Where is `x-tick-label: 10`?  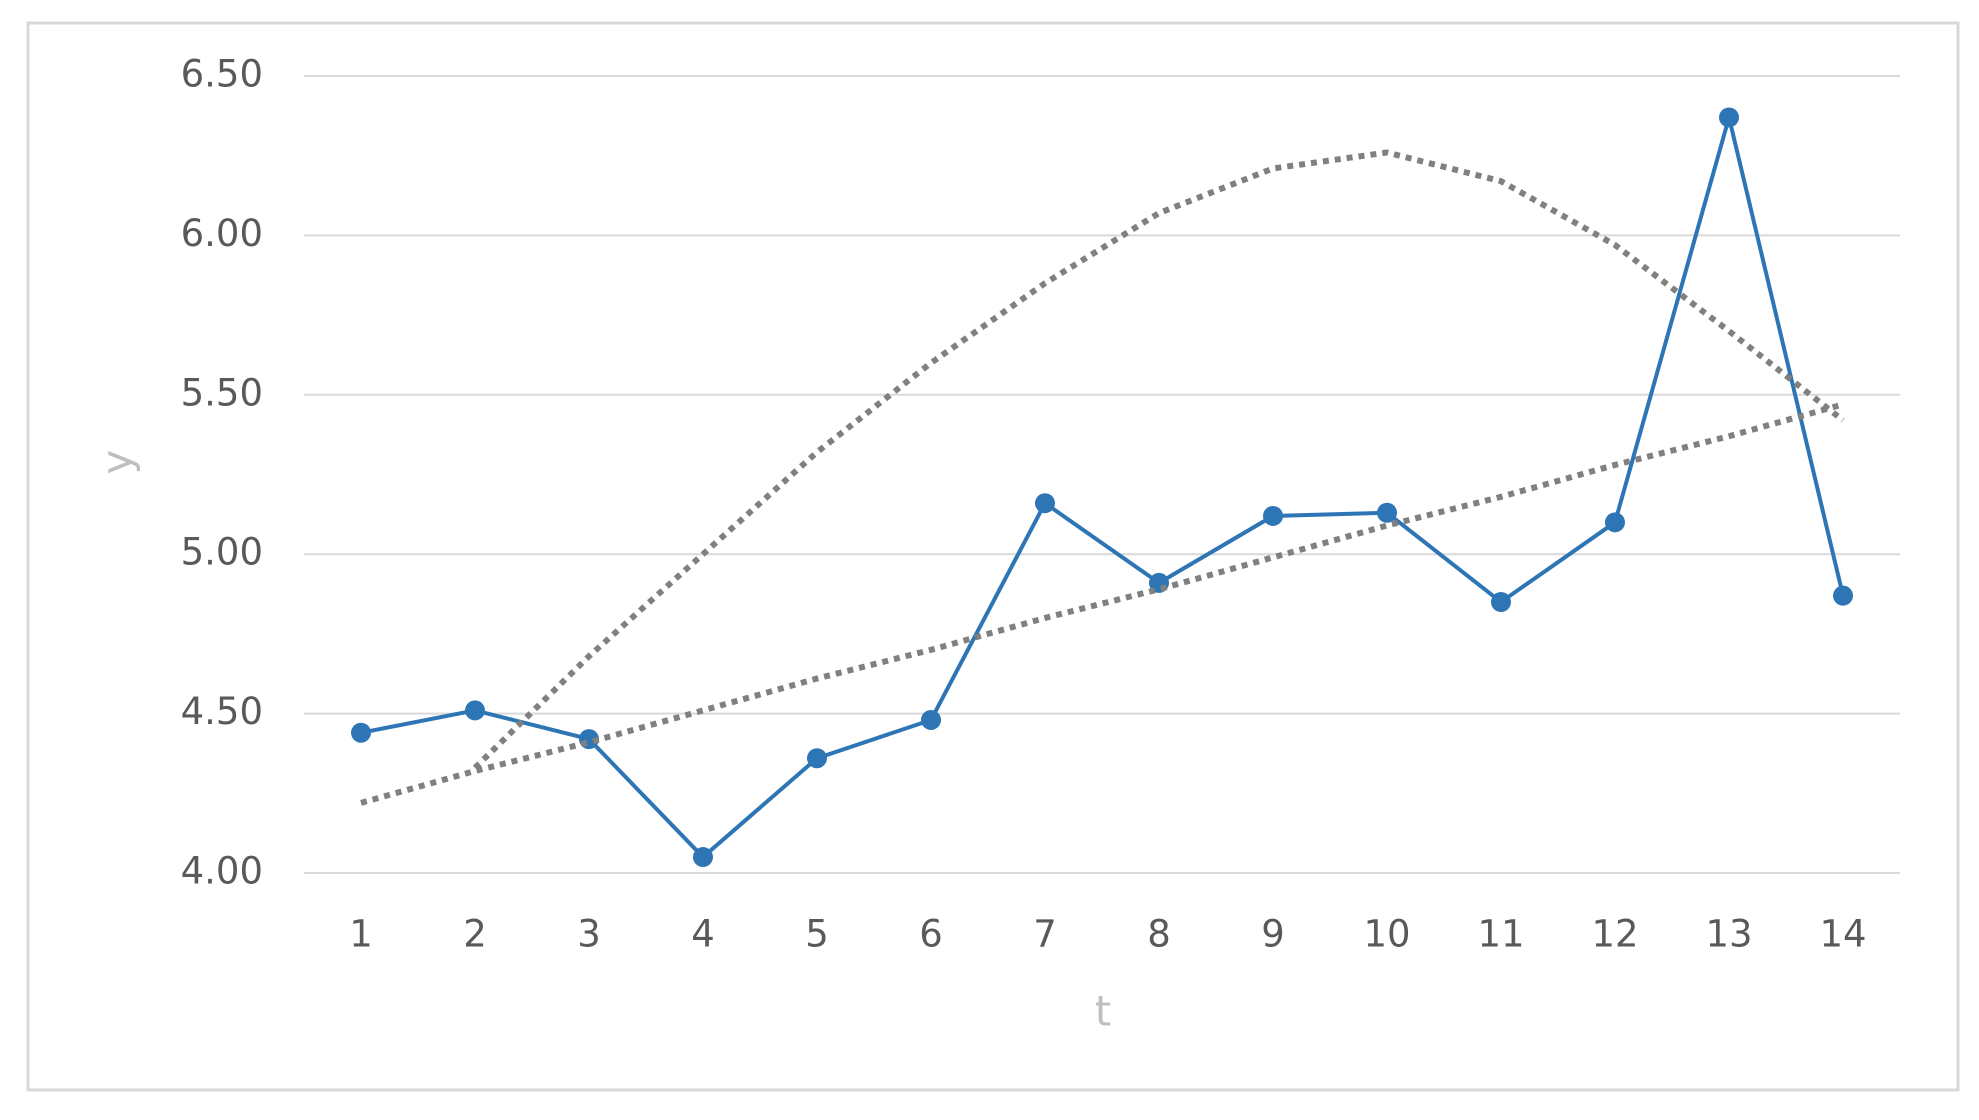
x-tick-label: 10 is located at coordinates (1386, 934).